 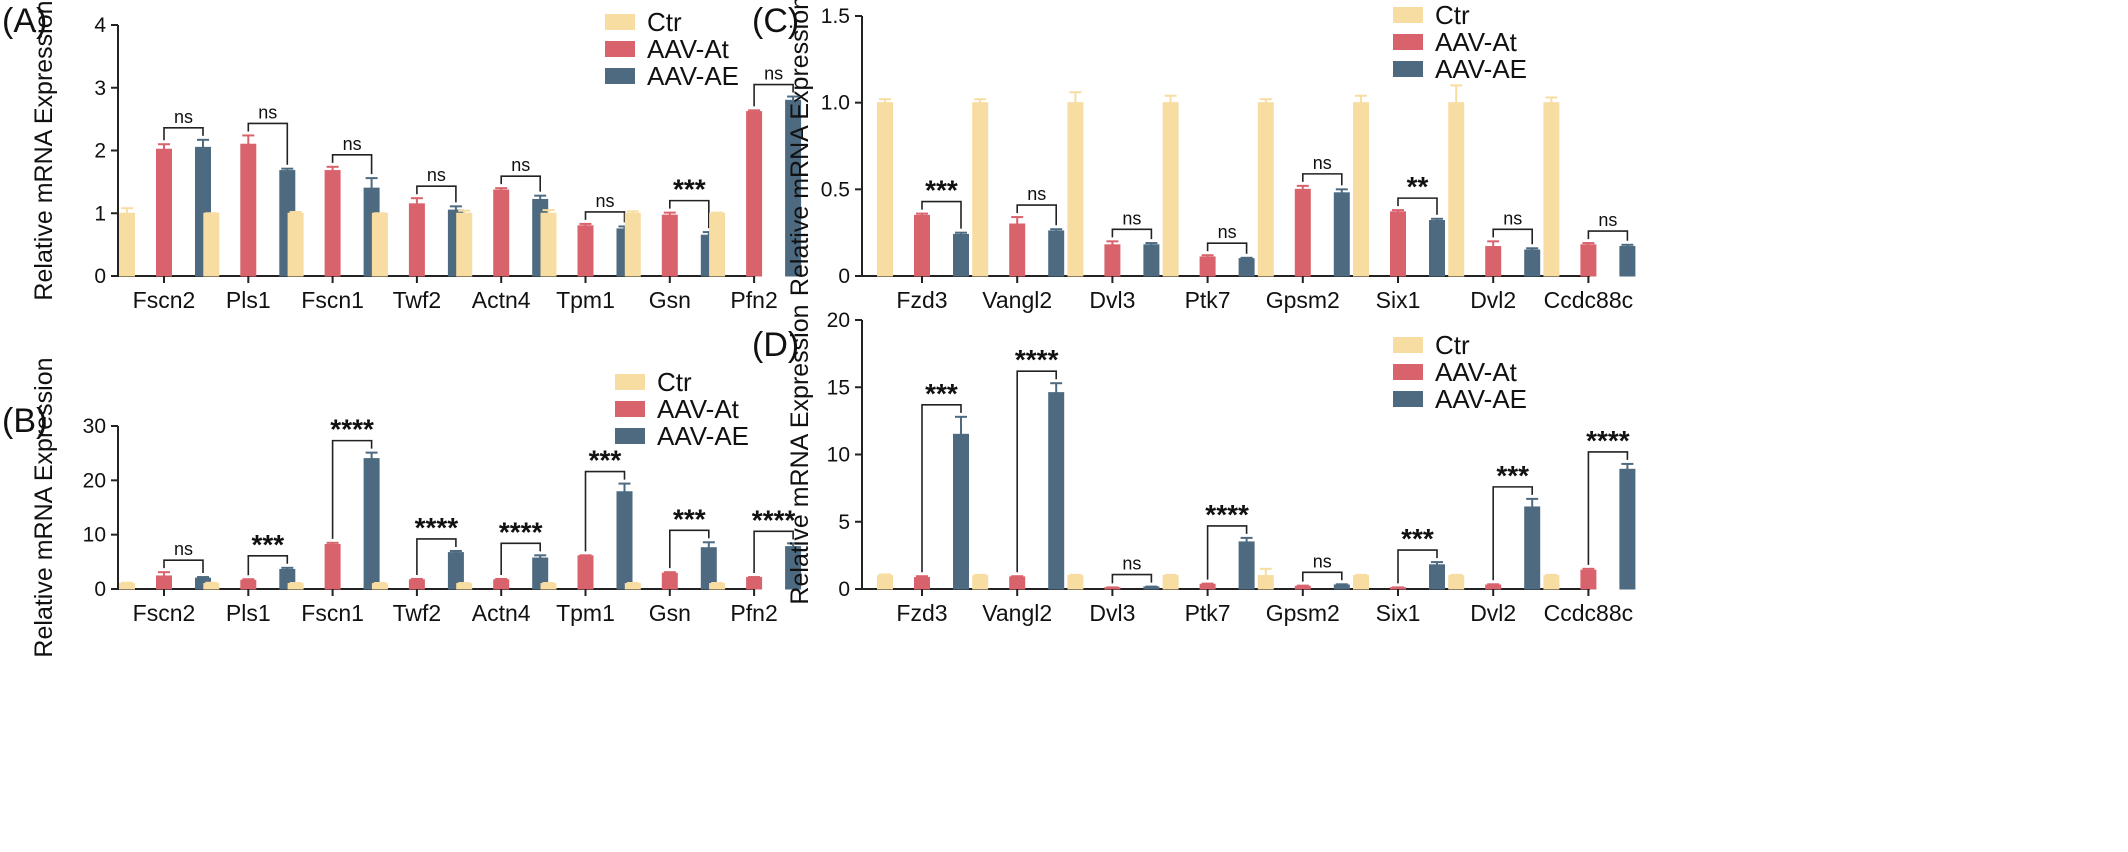 I want to click on y-tick-label: 30, so click(x=94, y=426).